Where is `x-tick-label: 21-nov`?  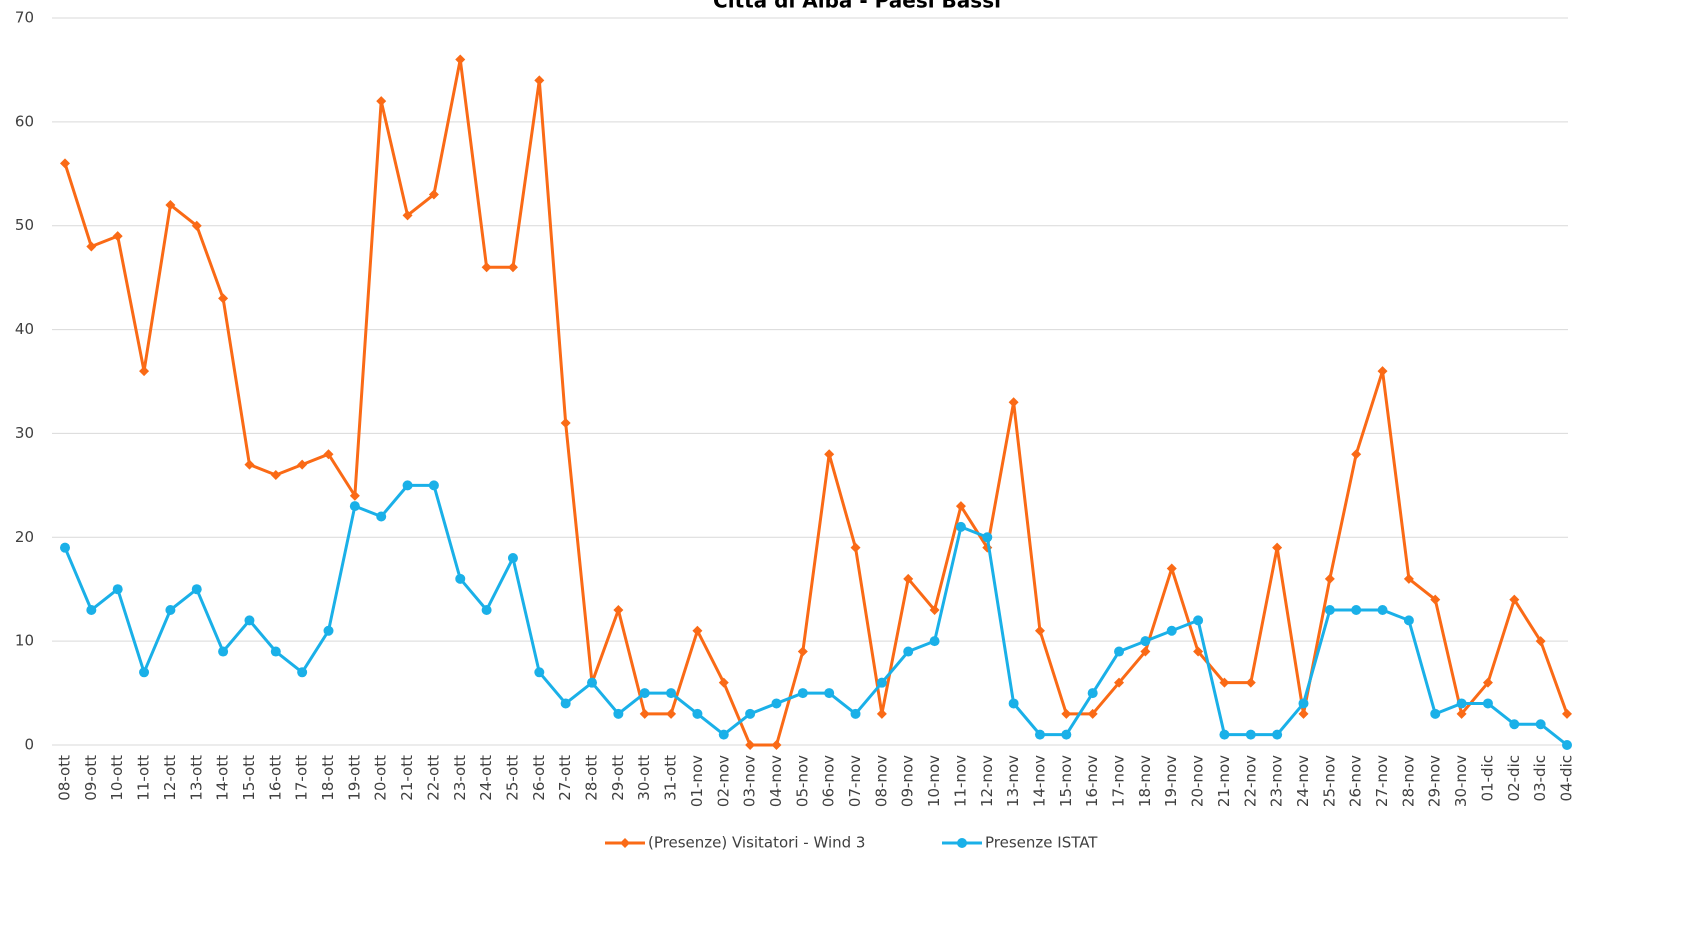
x-tick-label: 21-nov is located at coordinates (1224, 781).